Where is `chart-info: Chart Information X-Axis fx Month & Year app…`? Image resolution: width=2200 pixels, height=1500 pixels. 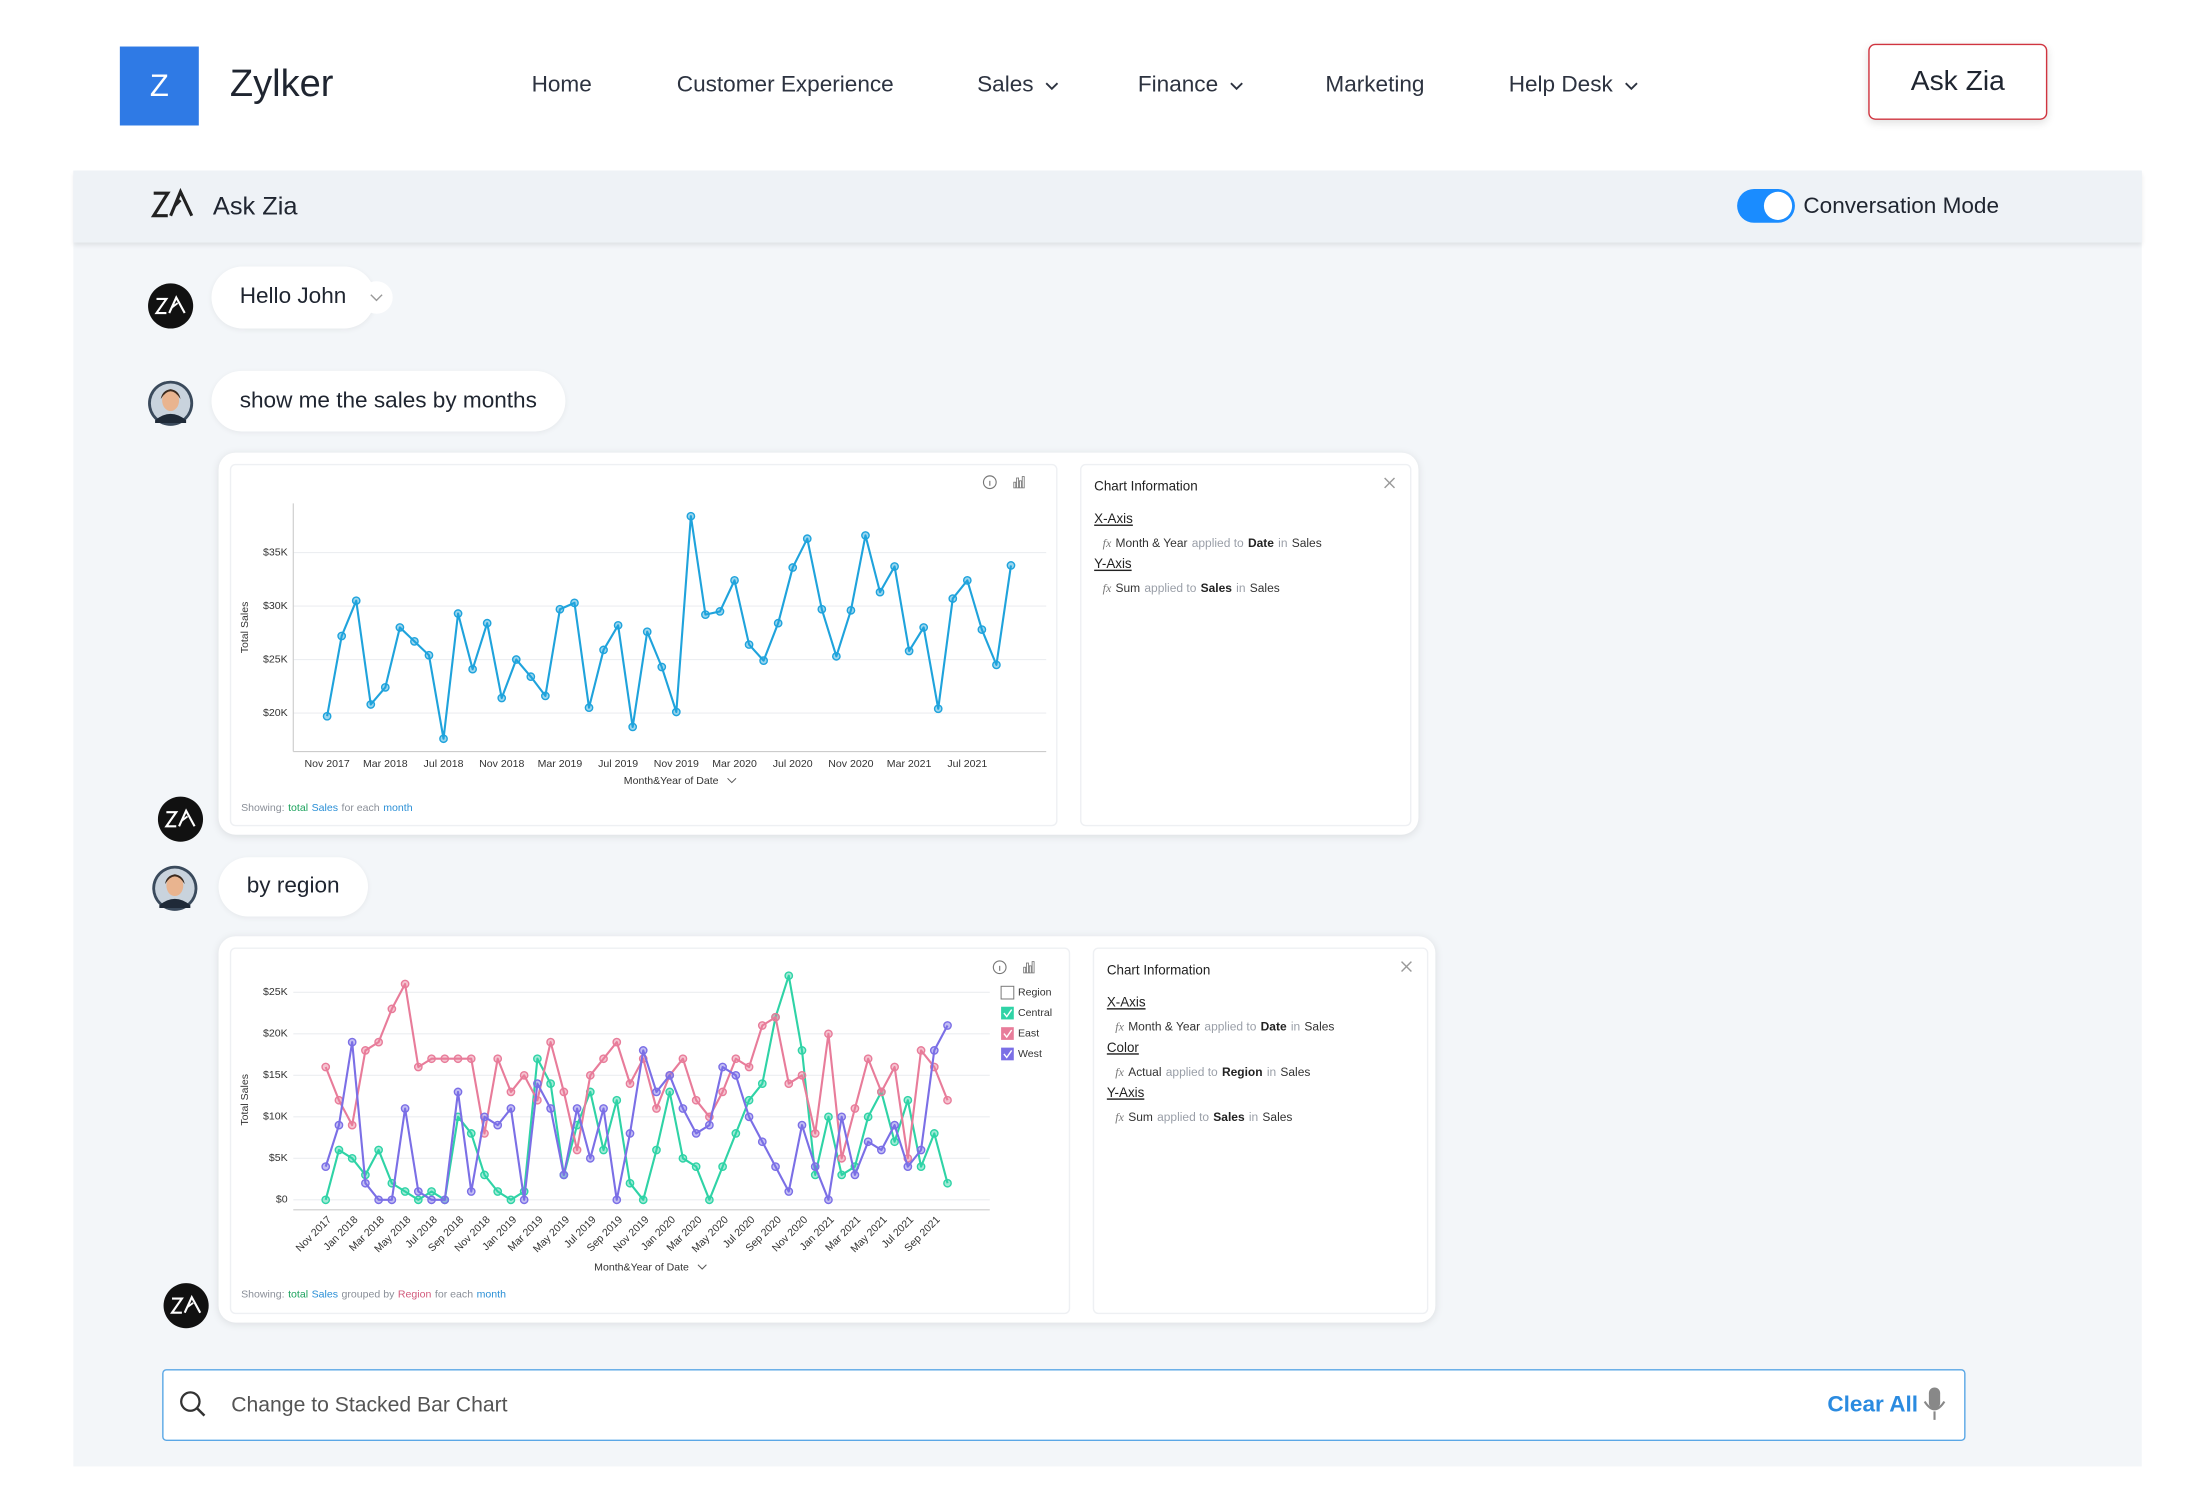
chart-info: Chart Information X-Axis fx Month & Year app… is located at coordinates (1246, 645).